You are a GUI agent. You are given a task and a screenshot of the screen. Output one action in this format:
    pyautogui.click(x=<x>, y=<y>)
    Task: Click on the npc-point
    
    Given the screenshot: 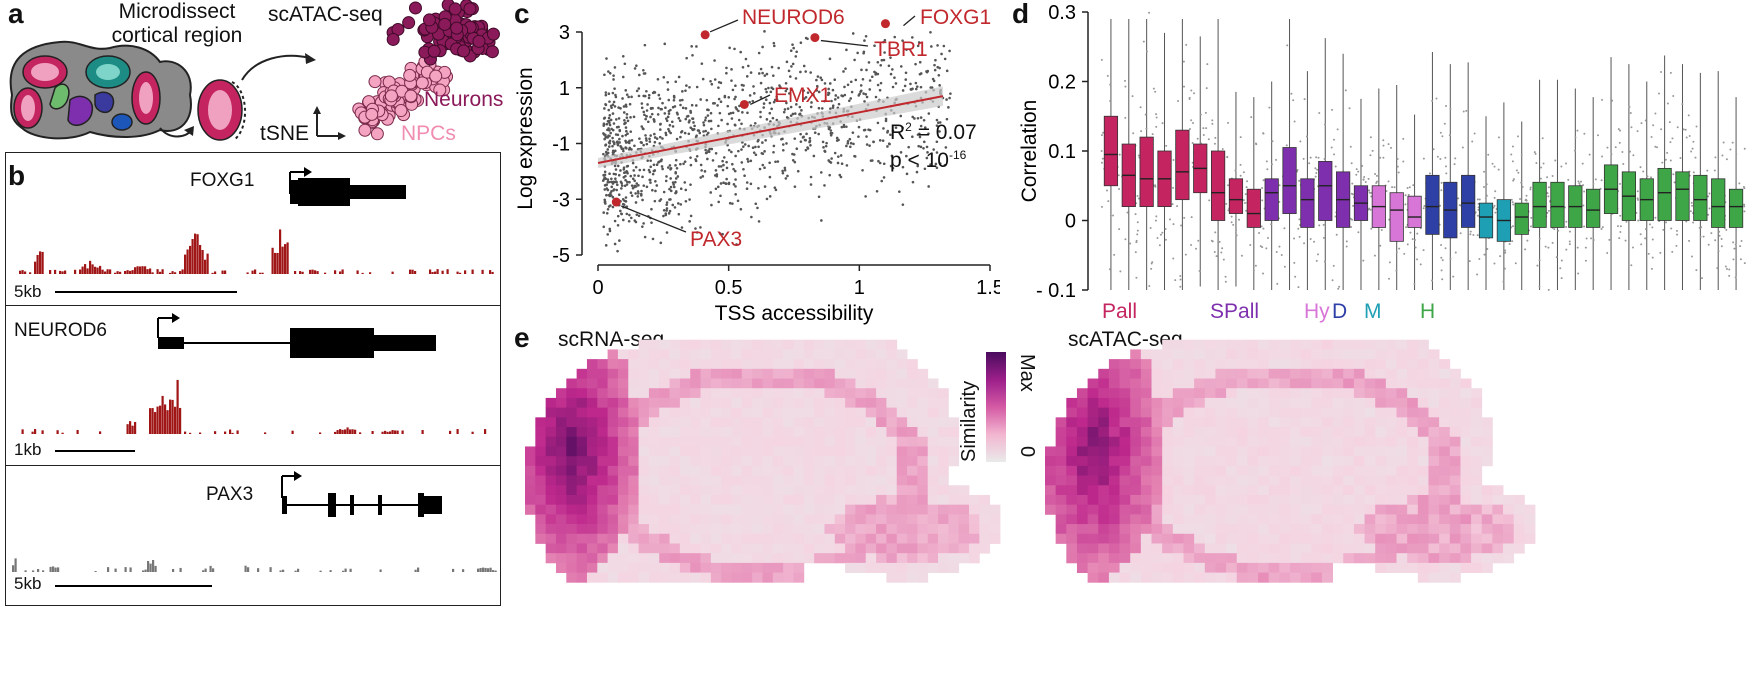 What is the action you would take?
    pyautogui.click(x=391, y=96)
    